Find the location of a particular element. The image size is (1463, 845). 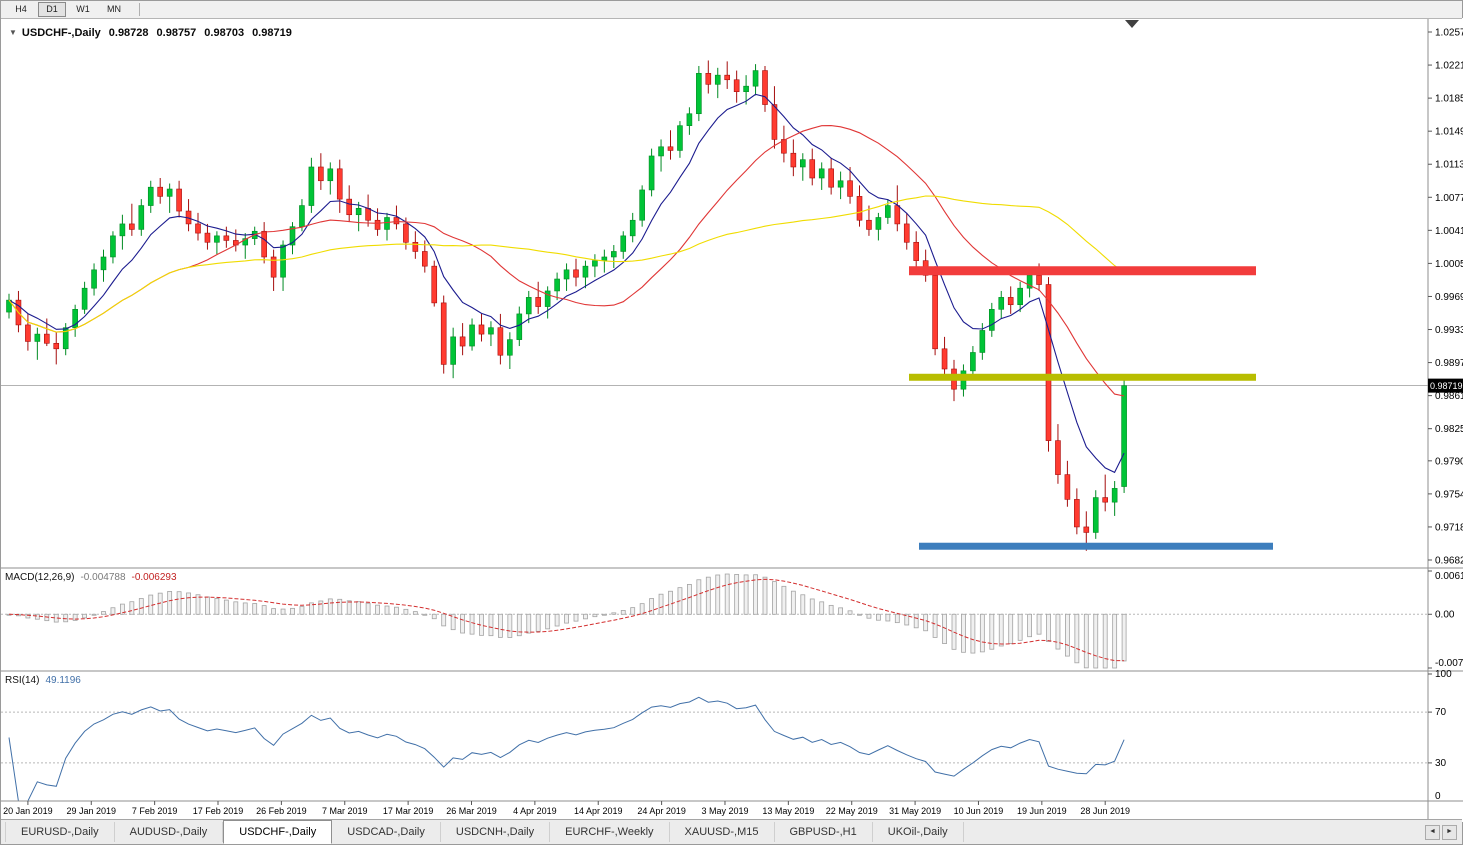

chart-shift-marker-icon is located at coordinates (1132, 24).